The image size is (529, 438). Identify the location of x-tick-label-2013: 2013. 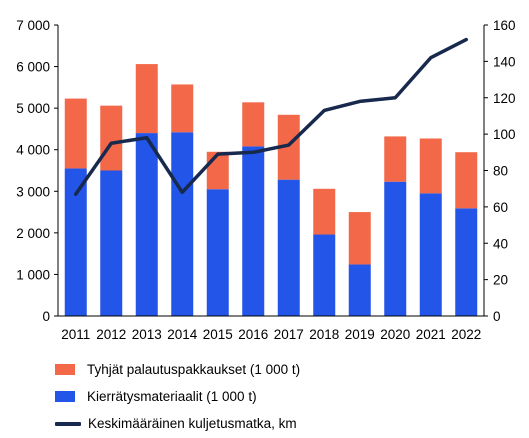
(147, 334).